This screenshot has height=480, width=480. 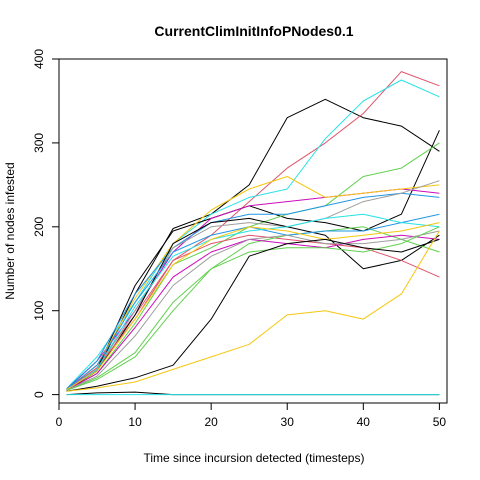 What do you see at coordinates (440, 422) in the screenshot?
I see `x-tick-label: 50` at bounding box center [440, 422].